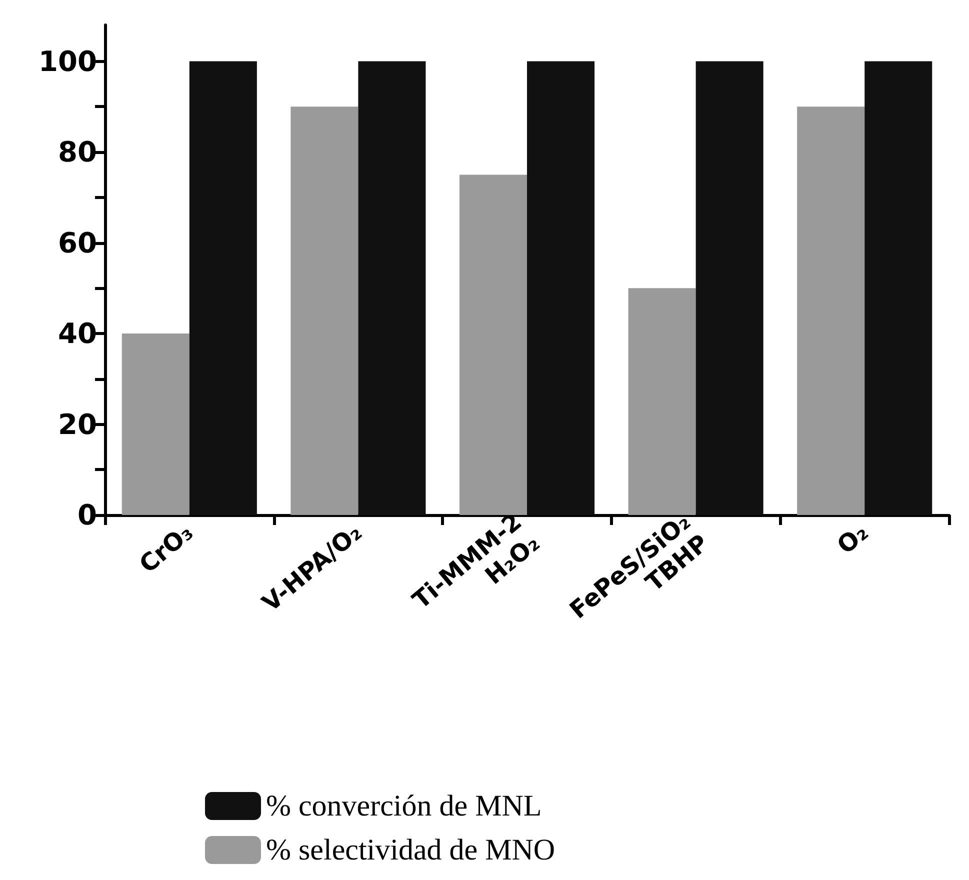  I want to click on y-tick-label: 0, so click(87, 515).